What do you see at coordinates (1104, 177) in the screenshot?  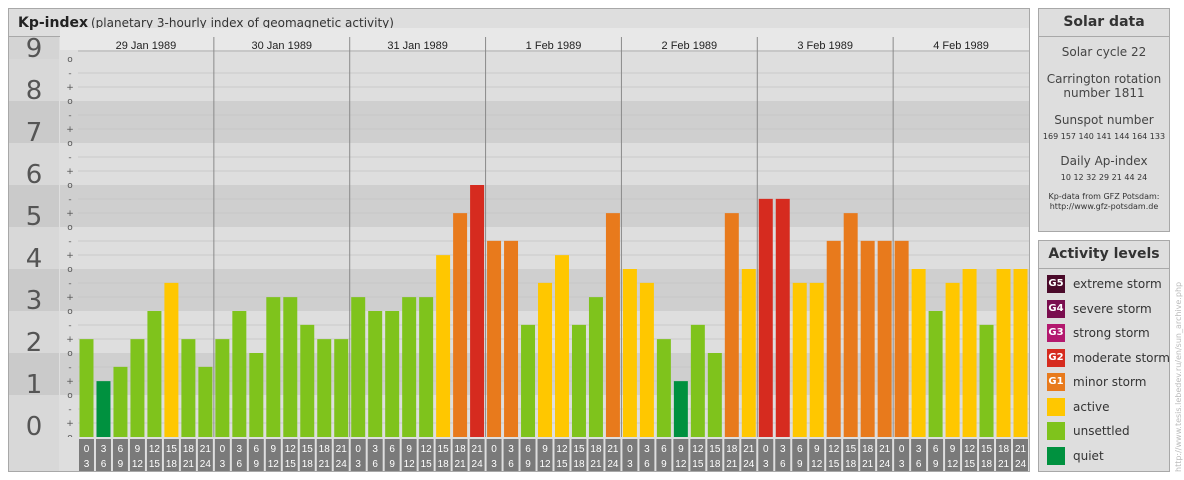 I see `ap-index-values: 10 12 32 29 21 44 24` at bounding box center [1104, 177].